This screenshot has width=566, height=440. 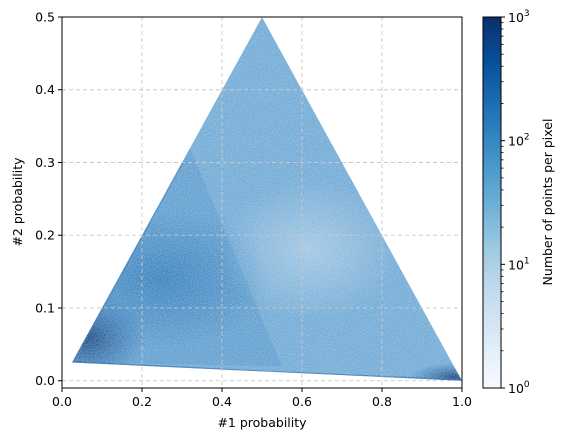 I want to click on x-tick-label: 0.4, so click(x=222, y=401).